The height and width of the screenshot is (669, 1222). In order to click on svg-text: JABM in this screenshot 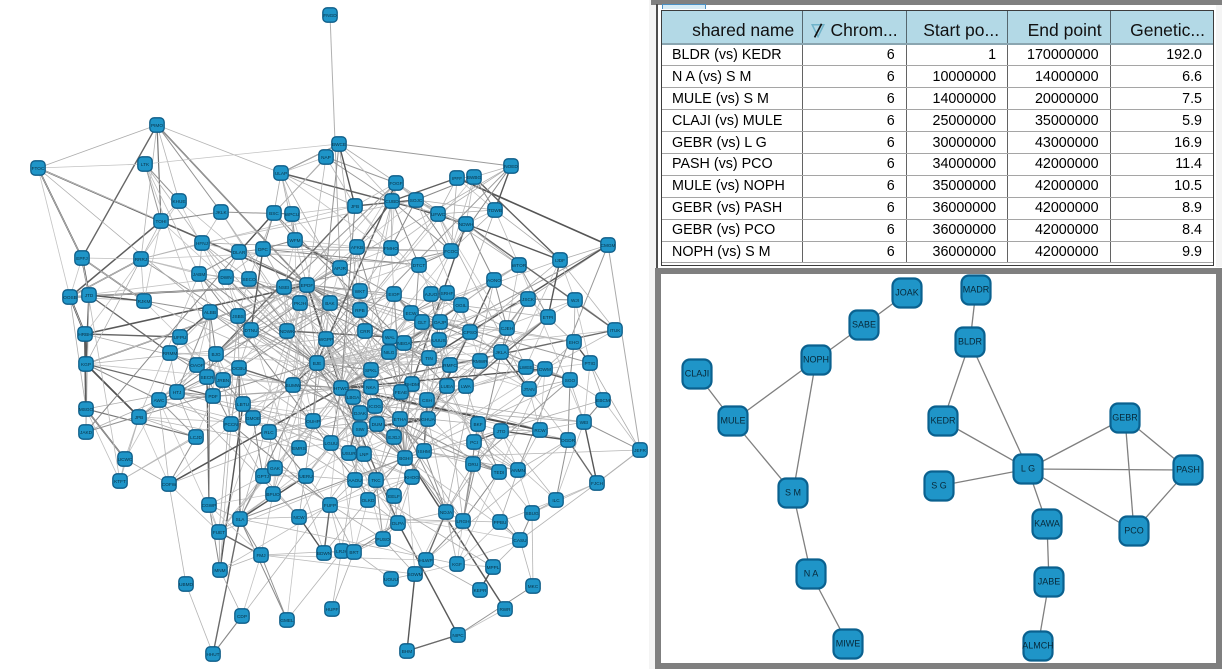, I will do `click(199, 274)`.